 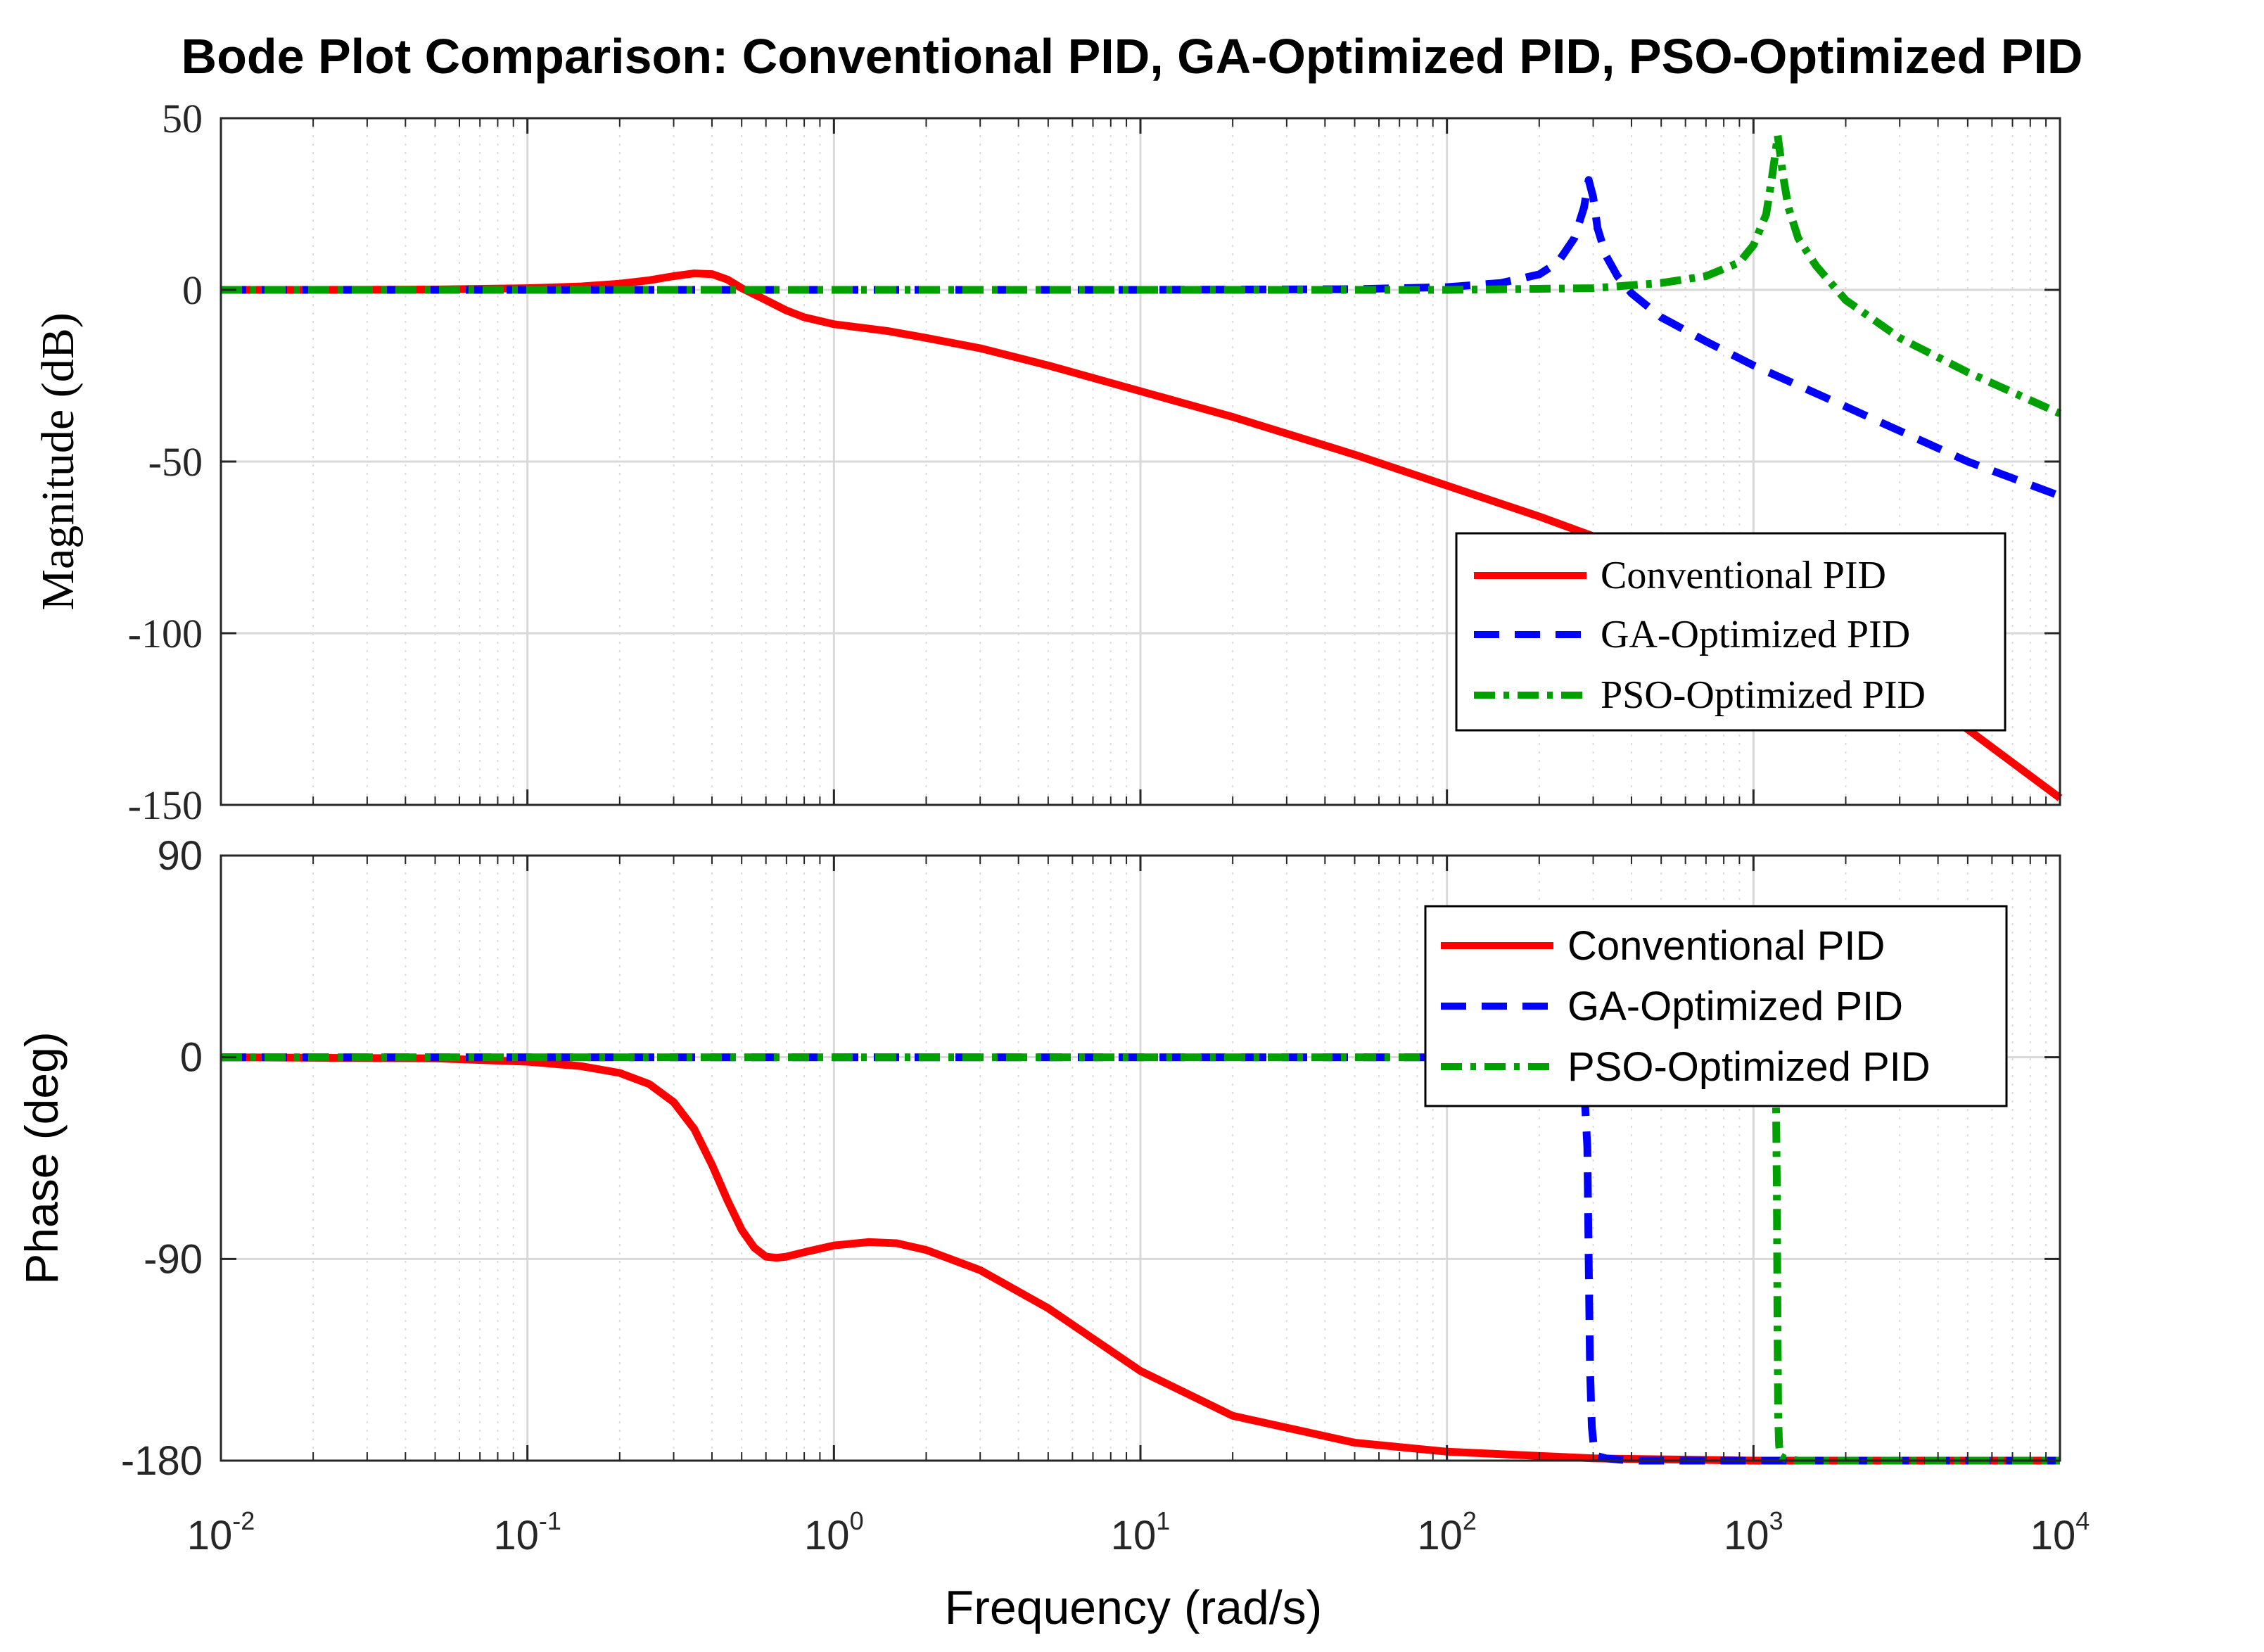 I want to click on phase-legend-box, so click(x=1716, y=1006).